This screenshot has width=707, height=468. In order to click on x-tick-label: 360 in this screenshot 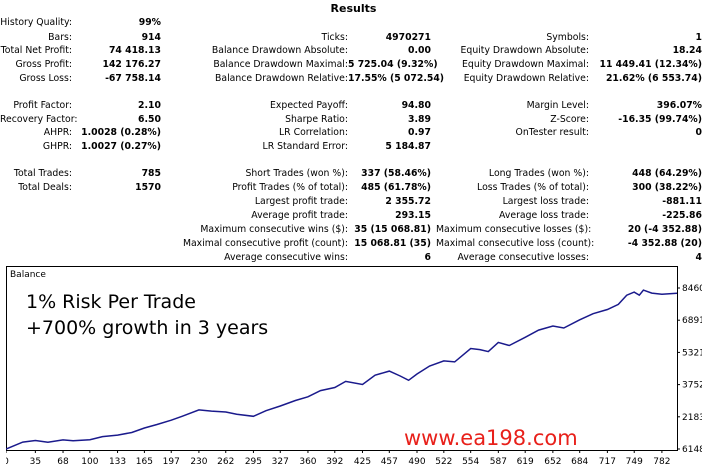, I will do `click(307, 461)`.